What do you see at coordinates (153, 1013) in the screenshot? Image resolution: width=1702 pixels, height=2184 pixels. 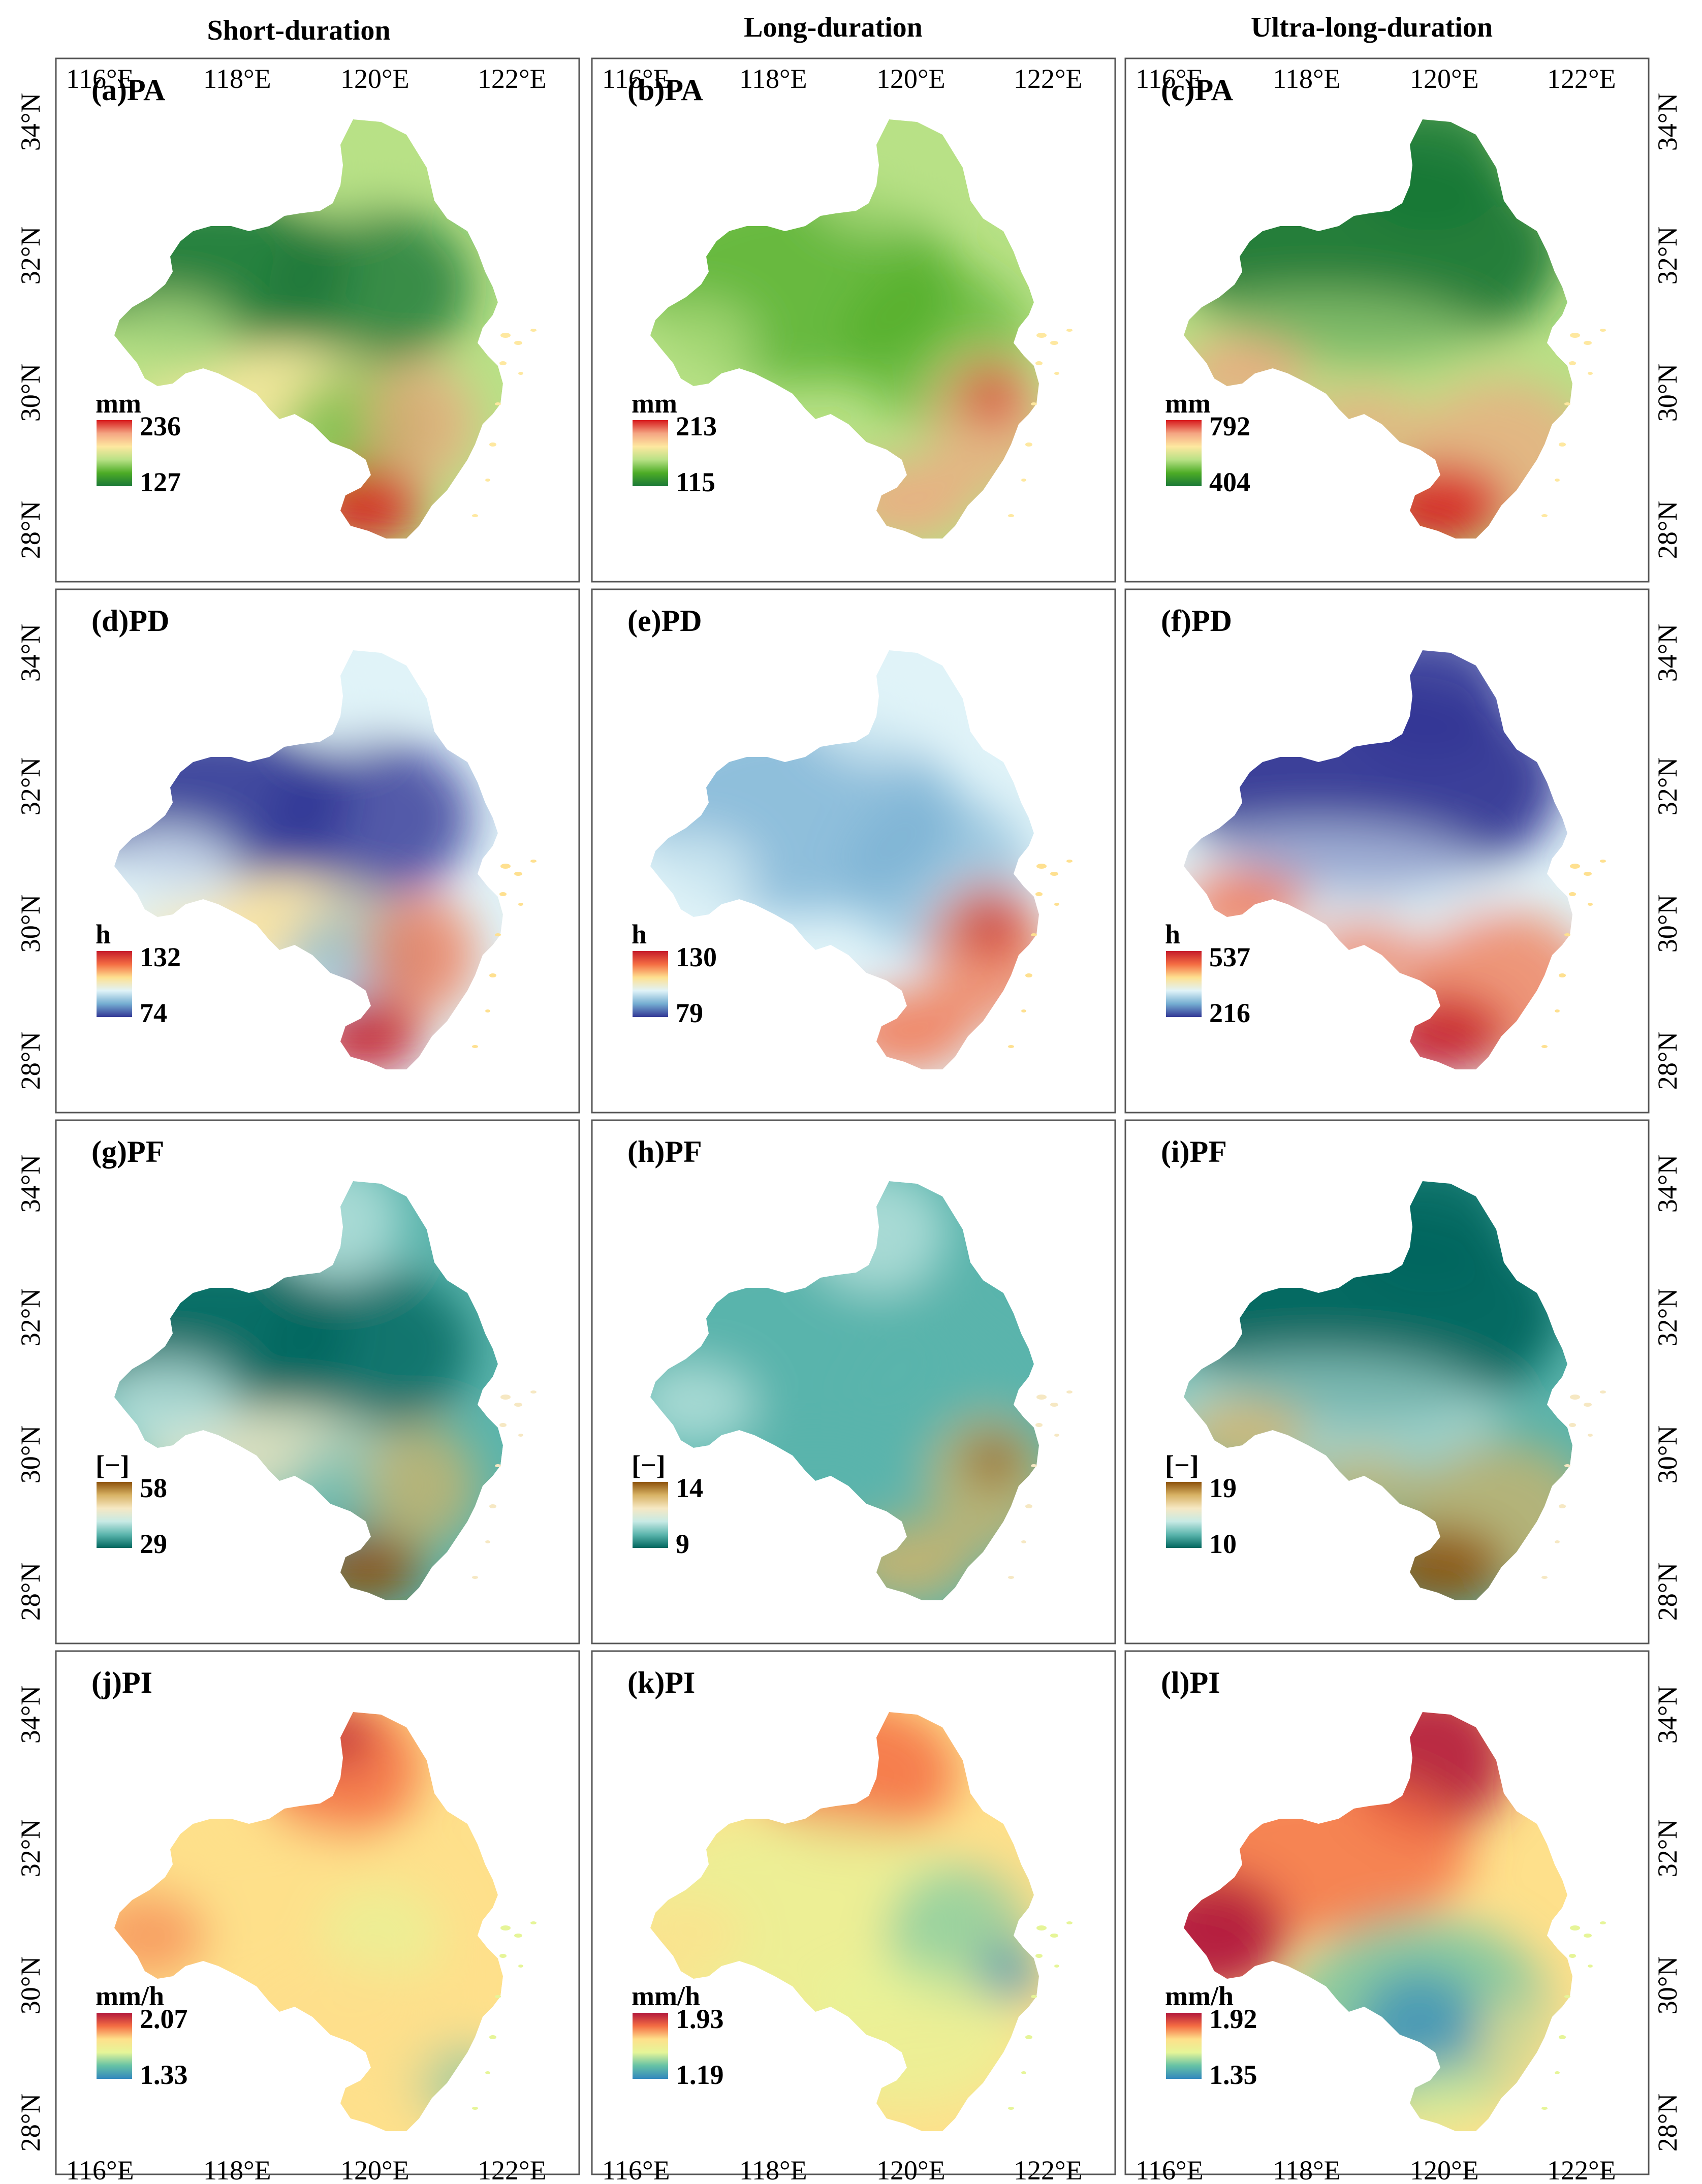 I see `legend-min: 74` at bounding box center [153, 1013].